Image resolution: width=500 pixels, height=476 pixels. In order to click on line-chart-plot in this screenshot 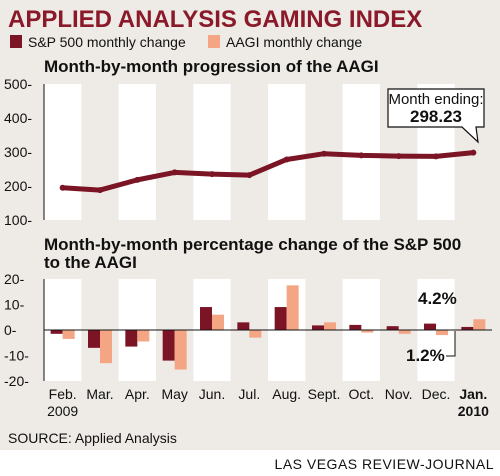, I will do `click(268, 171)`.